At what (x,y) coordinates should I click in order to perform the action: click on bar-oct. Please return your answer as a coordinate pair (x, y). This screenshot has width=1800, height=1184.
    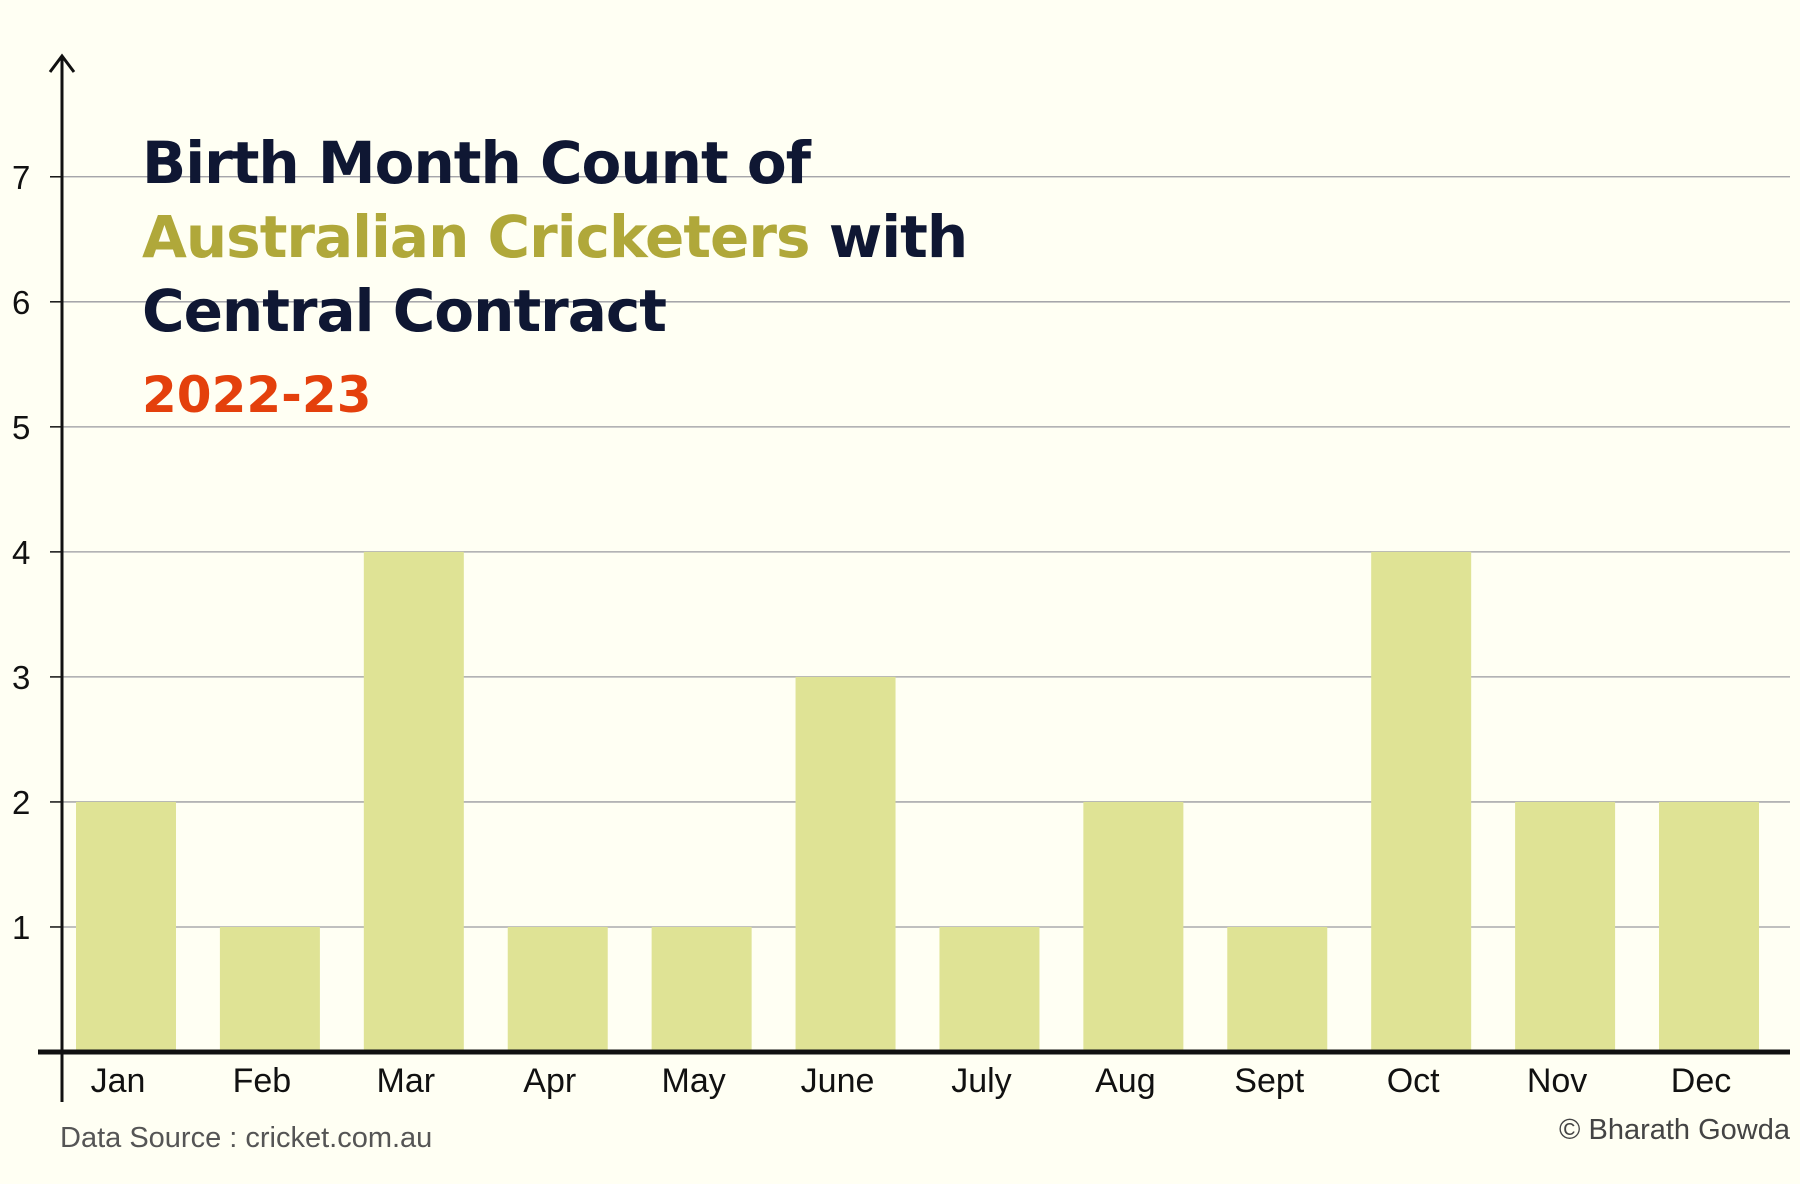
    Looking at the image, I should click on (1421, 801).